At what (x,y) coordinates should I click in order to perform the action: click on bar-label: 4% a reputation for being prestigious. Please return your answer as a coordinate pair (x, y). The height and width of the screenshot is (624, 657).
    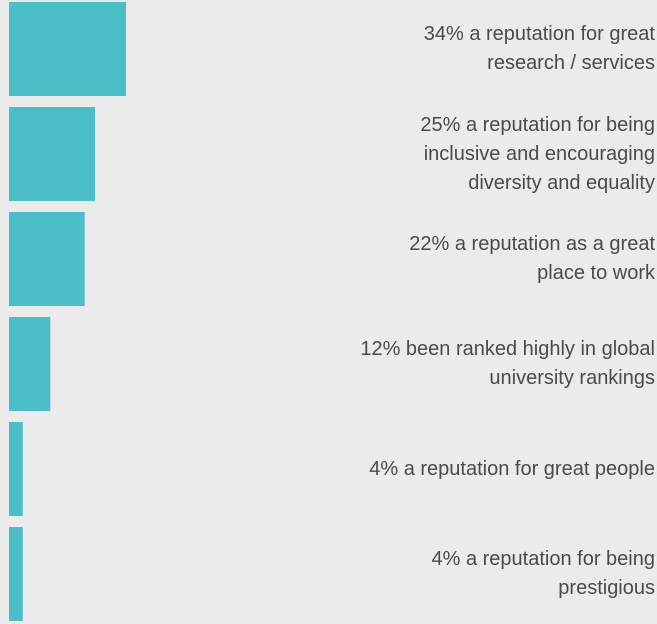
    Looking at the image, I should click on (508, 574).